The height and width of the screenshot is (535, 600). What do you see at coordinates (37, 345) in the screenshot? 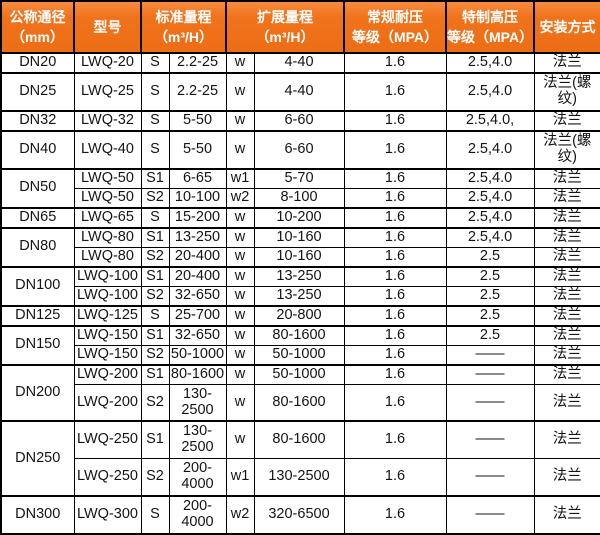
I see `cell-dn: DN150` at bounding box center [37, 345].